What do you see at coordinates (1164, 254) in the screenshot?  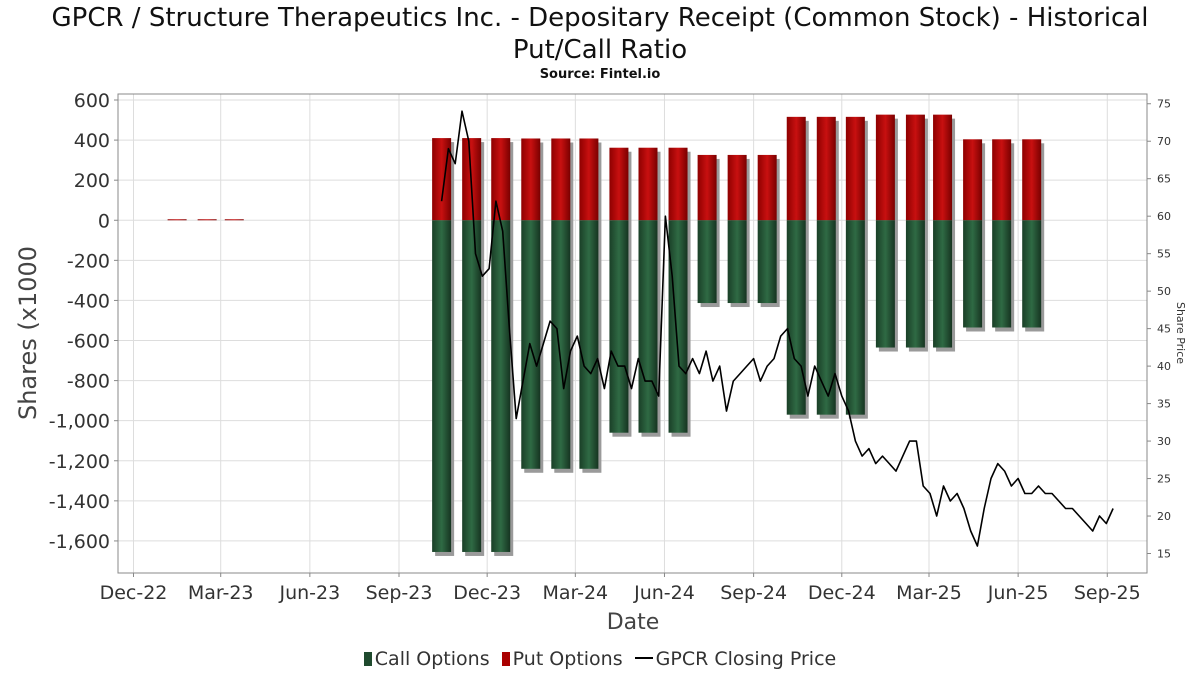 I see `y2-tick-label: 55` at bounding box center [1164, 254].